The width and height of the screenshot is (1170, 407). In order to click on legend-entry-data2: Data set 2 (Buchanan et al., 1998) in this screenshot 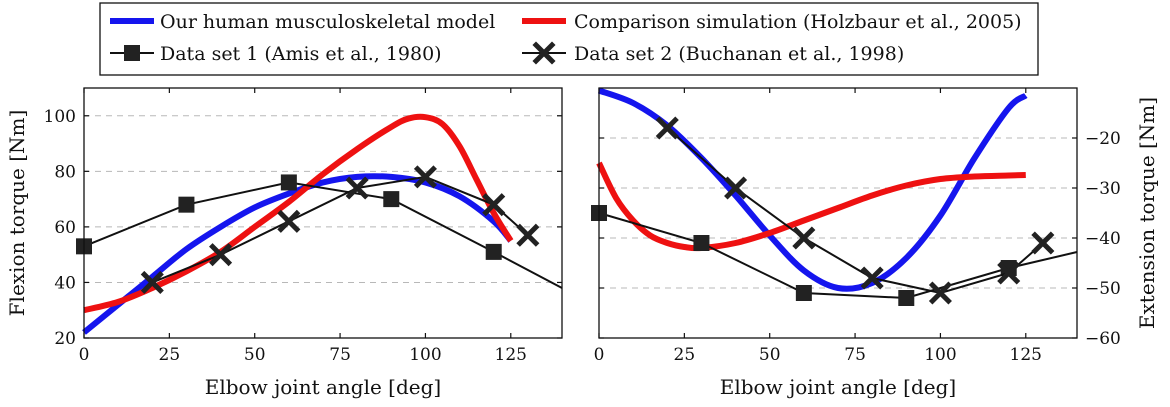, I will do `click(713, 53)`.